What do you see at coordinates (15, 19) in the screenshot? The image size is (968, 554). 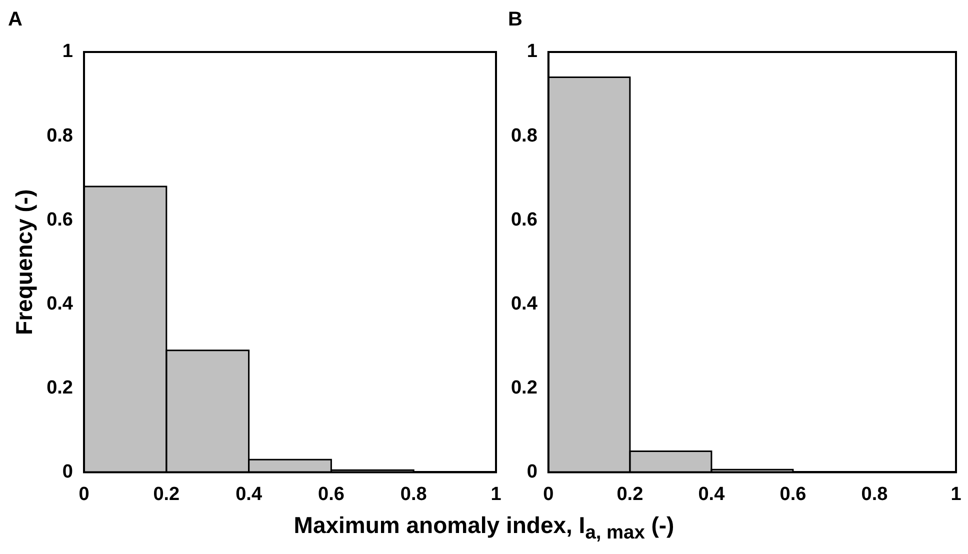 I see `chart-title: A` at bounding box center [15, 19].